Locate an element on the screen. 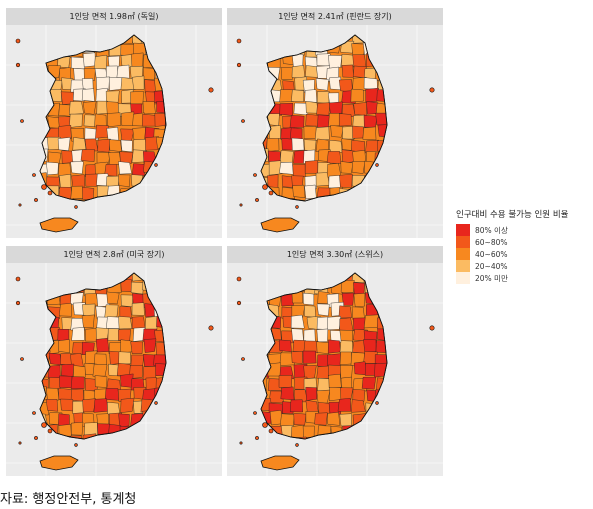 The width and height of the screenshot is (593, 509). legend-label: 20% 미만 is located at coordinates (491, 278).